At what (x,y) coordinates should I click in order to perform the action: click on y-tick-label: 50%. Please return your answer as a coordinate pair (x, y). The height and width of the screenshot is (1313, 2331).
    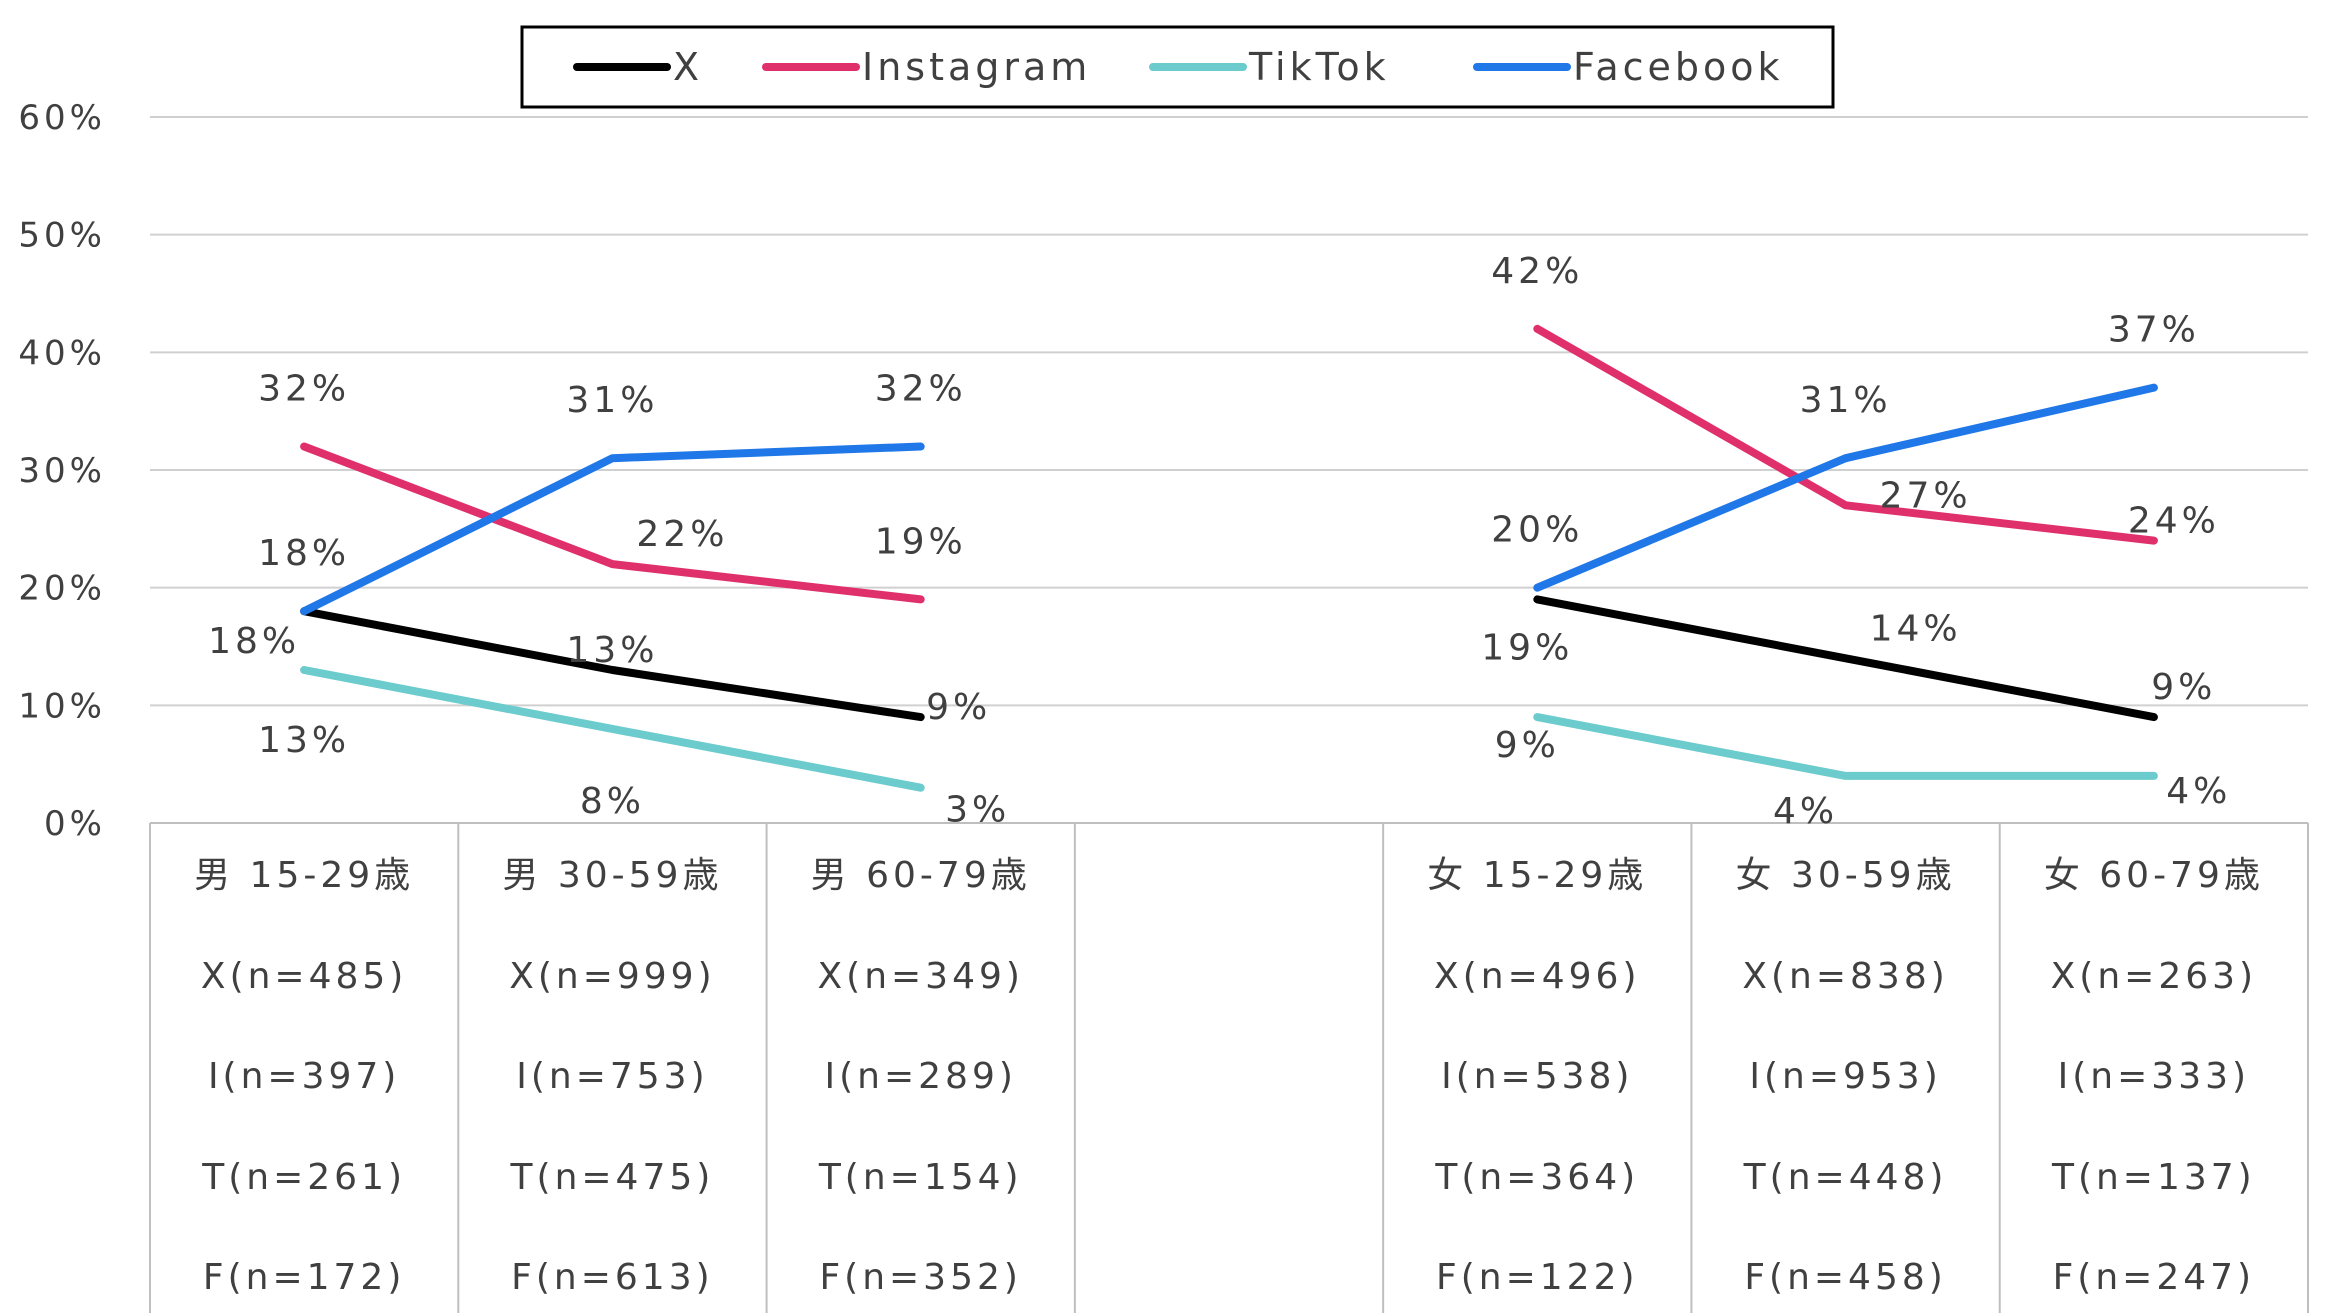
    Looking at the image, I should click on (62, 236).